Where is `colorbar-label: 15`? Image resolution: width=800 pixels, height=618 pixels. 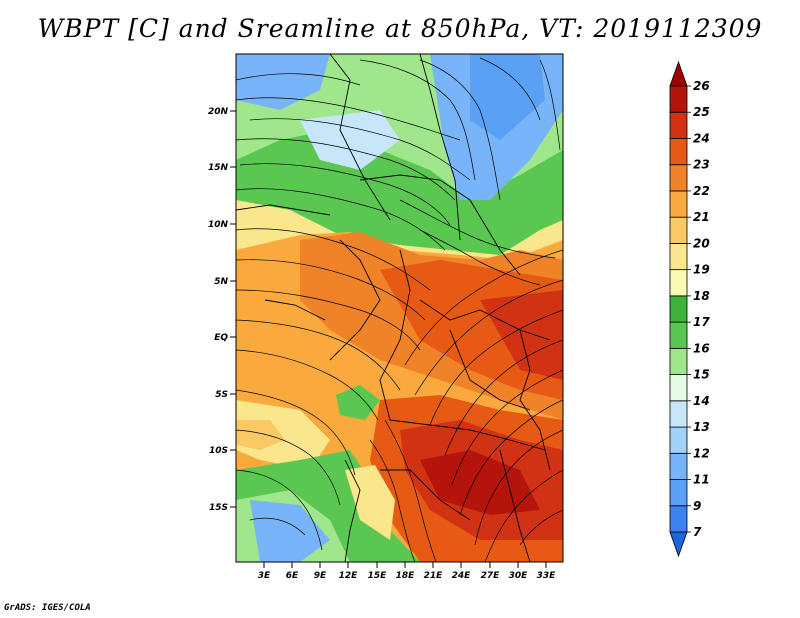
colorbar-label: 15 is located at coordinates (701, 375).